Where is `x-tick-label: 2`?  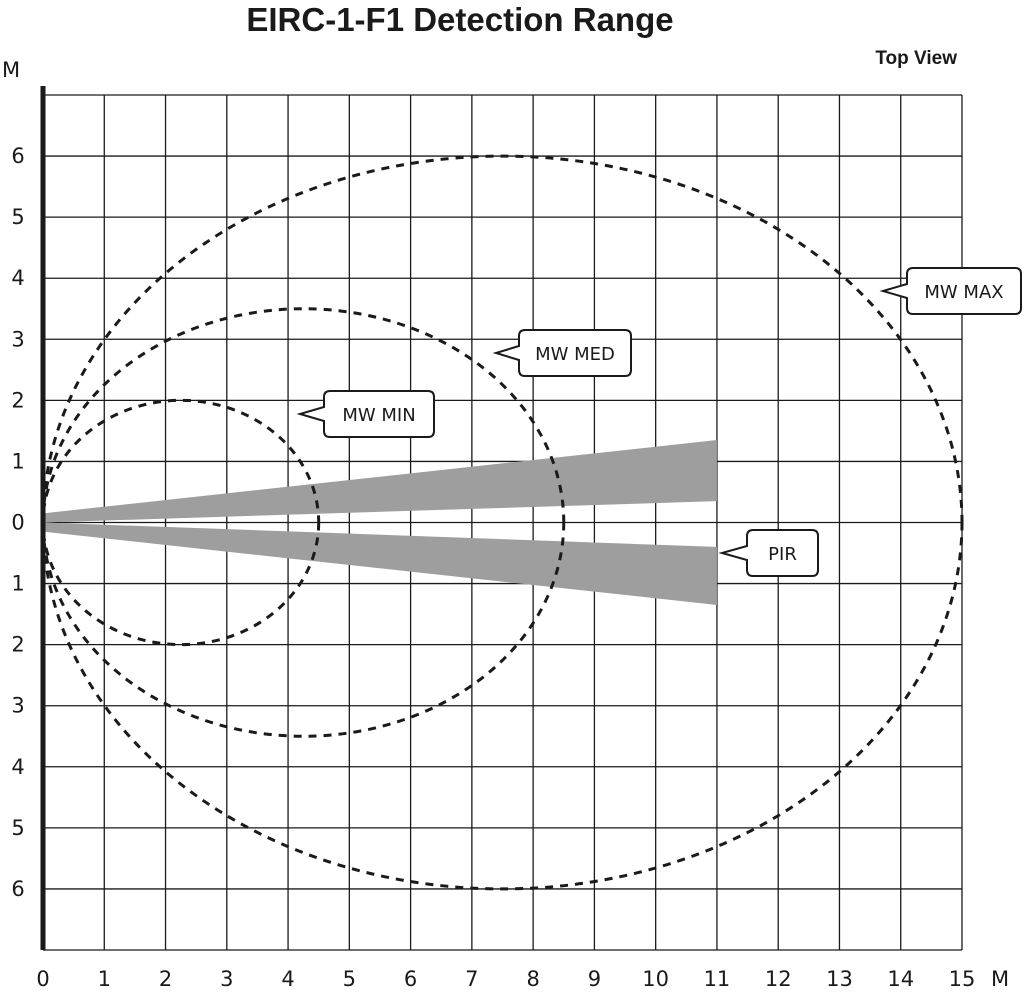
x-tick-label: 2 is located at coordinates (165, 979).